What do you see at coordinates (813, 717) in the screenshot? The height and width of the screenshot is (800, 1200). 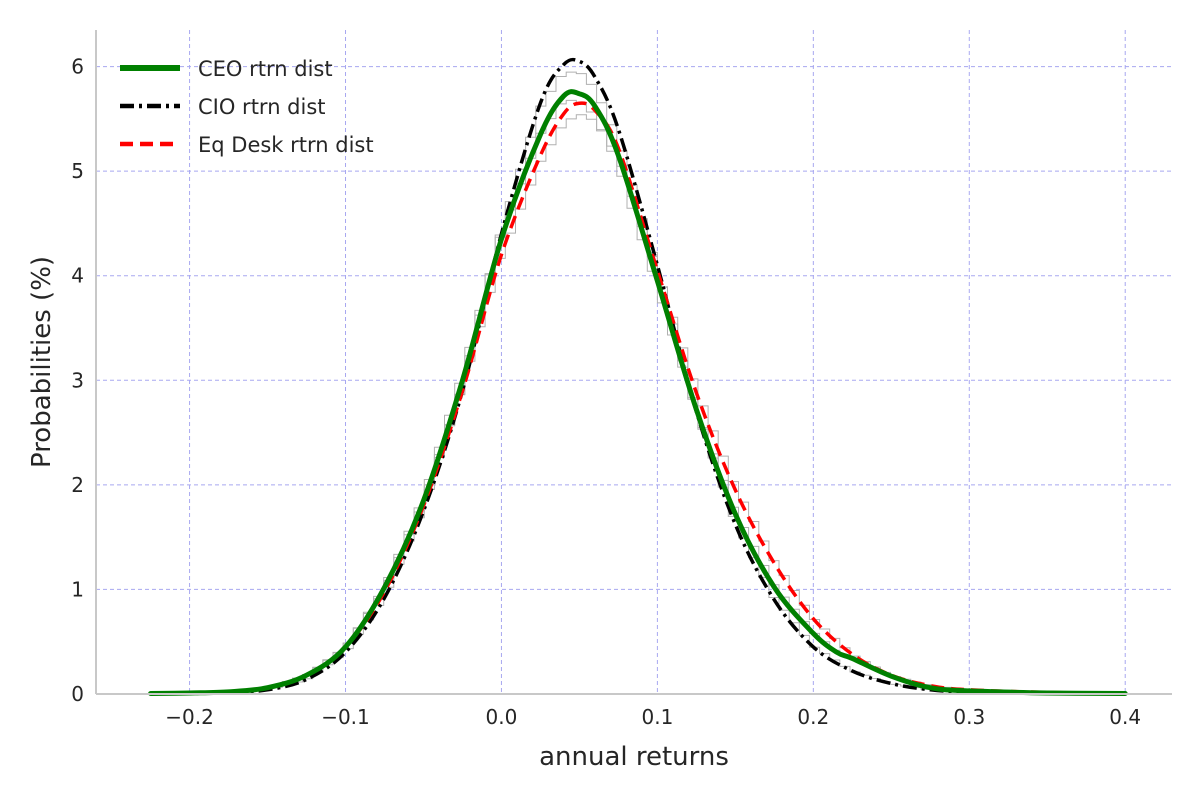 I see `x-tick-label: 0.2` at bounding box center [813, 717].